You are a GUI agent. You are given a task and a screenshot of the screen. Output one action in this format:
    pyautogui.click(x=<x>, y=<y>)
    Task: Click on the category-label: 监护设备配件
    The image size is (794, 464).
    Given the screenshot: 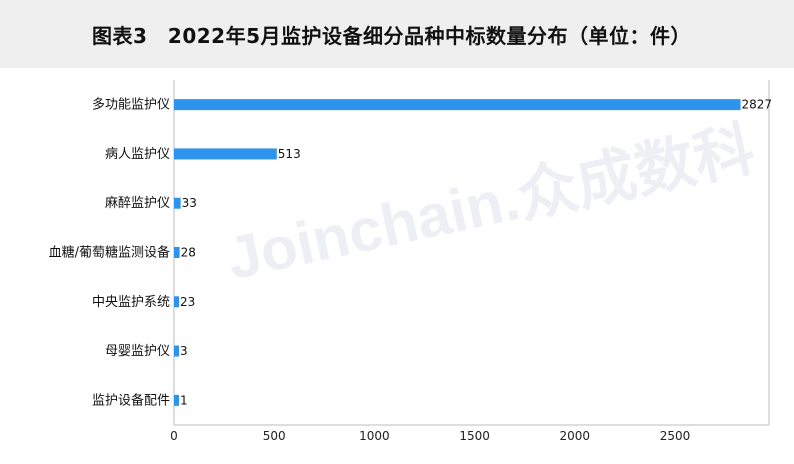 What is the action you would take?
    pyautogui.click(x=131, y=400)
    